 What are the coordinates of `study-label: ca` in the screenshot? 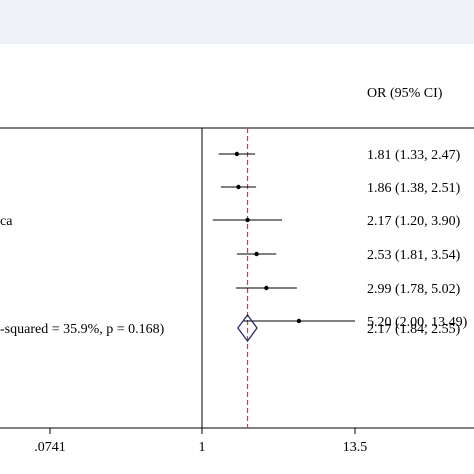 It's located at (6, 221).